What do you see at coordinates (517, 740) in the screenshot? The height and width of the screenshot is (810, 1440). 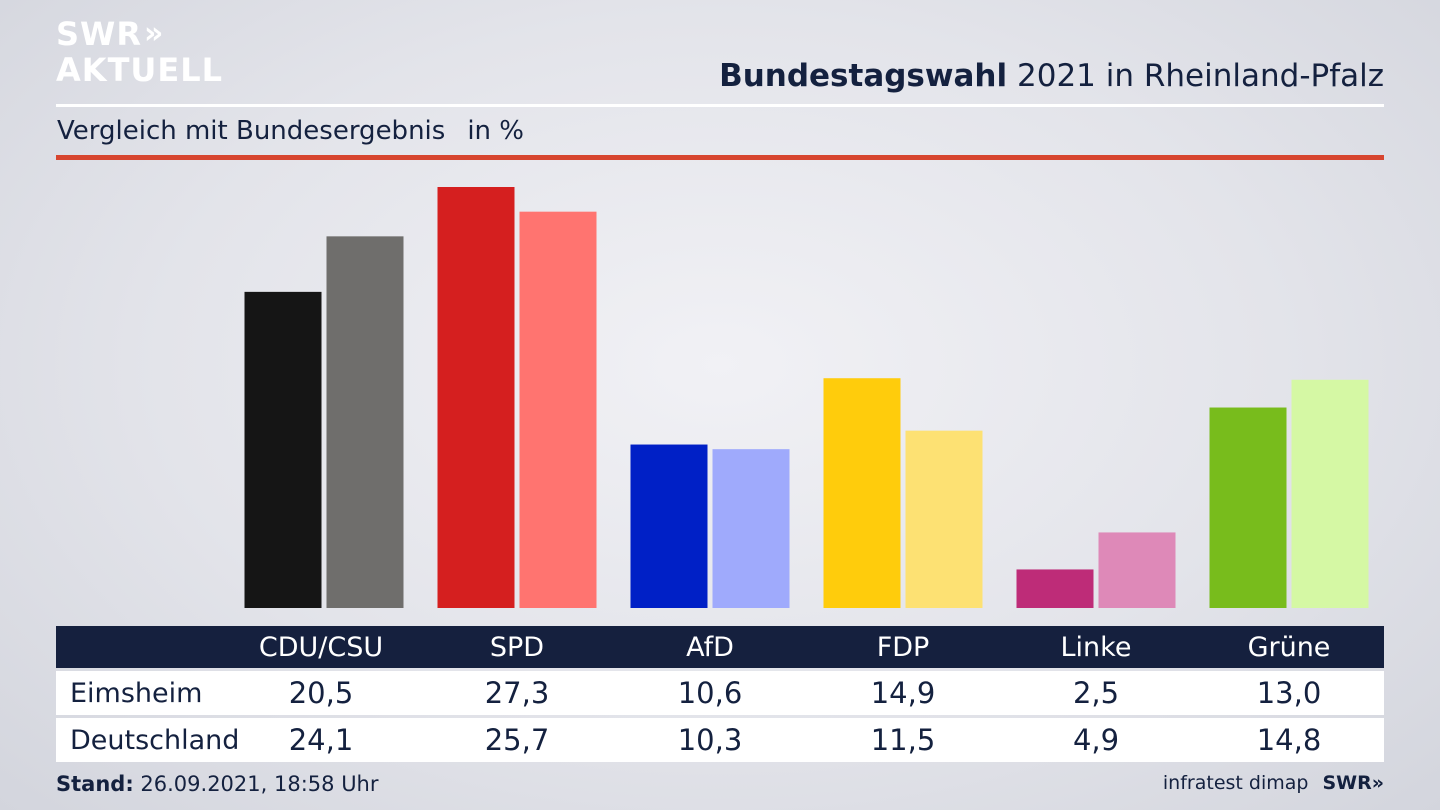 I see `table-cell: 25,7` at bounding box center [517, 740].